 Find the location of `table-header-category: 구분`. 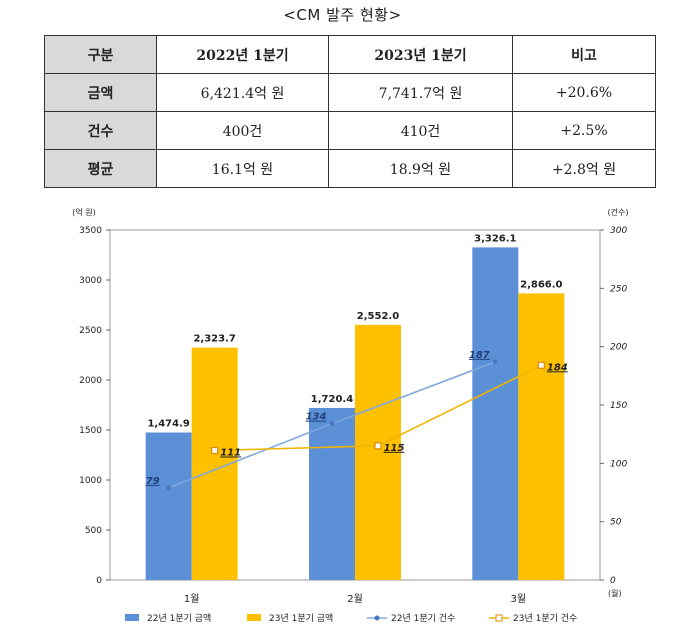

table-header-category: 구분 is located at coordinates (100, 54).